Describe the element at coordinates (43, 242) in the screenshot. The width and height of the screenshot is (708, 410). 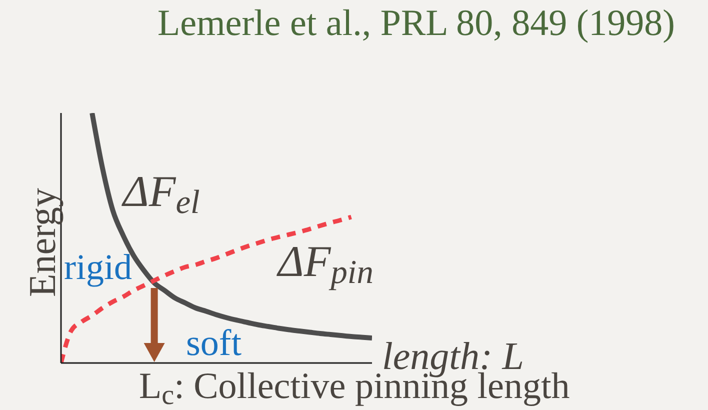
I see `y-axis-title: Energy` at that location.